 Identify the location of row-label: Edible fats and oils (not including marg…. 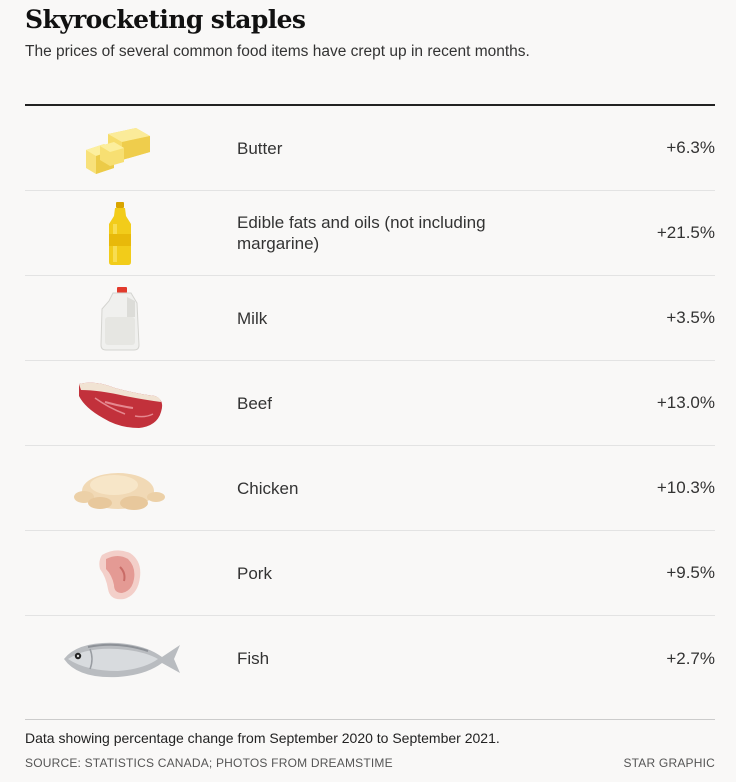
(361, 233).